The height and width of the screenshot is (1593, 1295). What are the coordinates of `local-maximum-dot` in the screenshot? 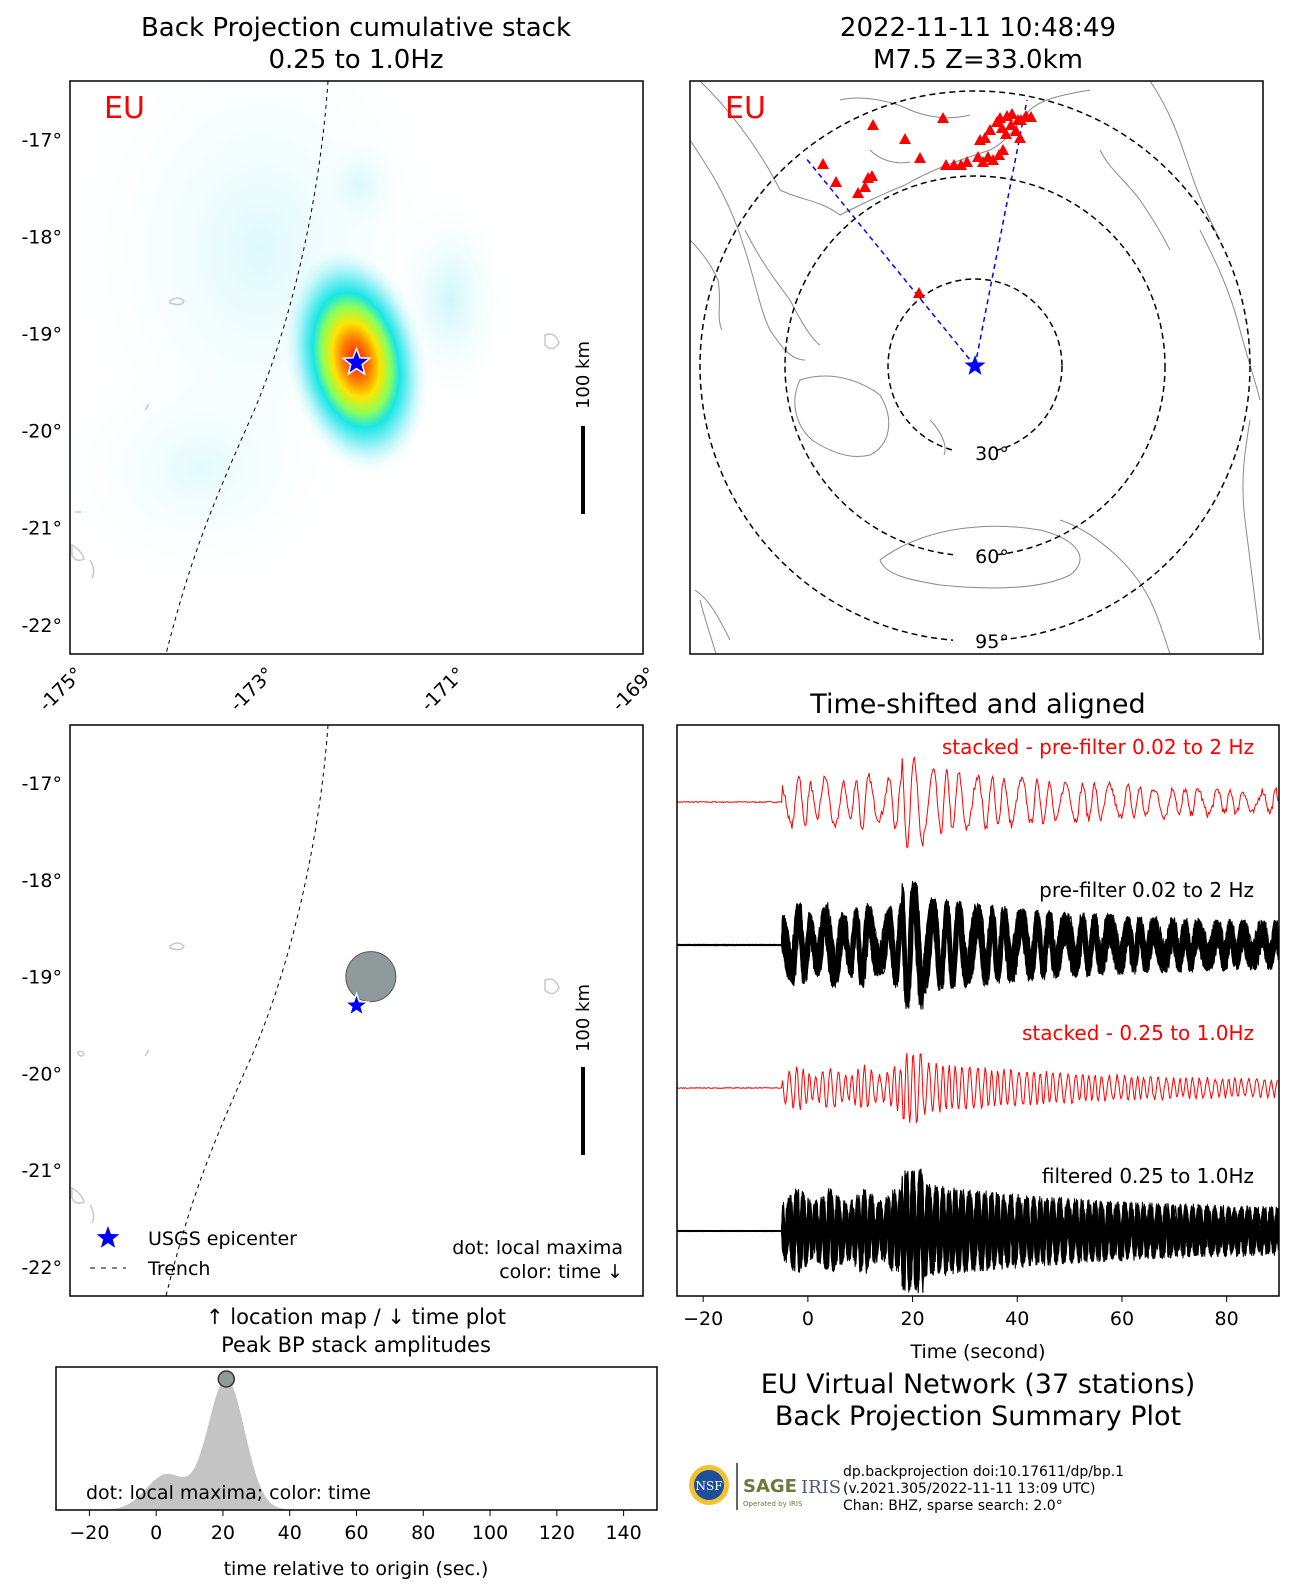 It's located at (371, 977).